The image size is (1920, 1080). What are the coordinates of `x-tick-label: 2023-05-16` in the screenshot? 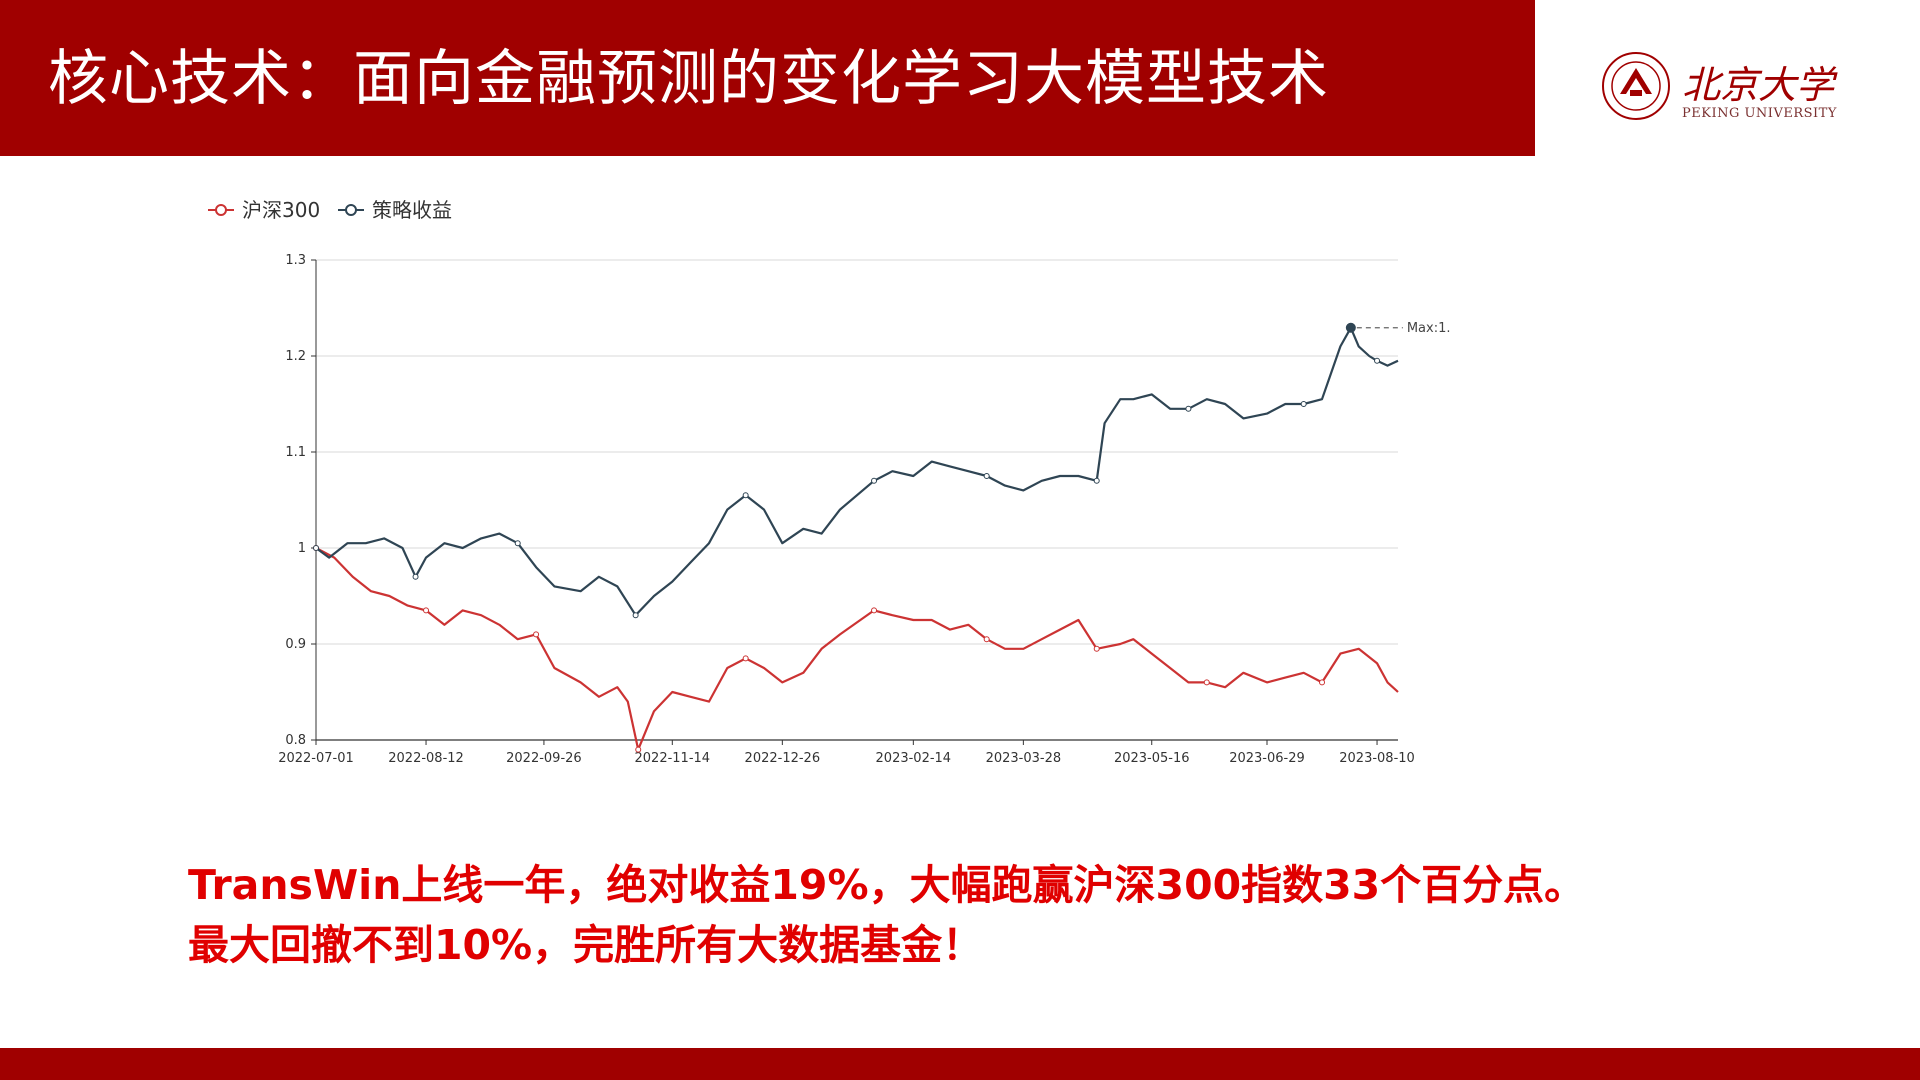 It's located at (1152, 758).